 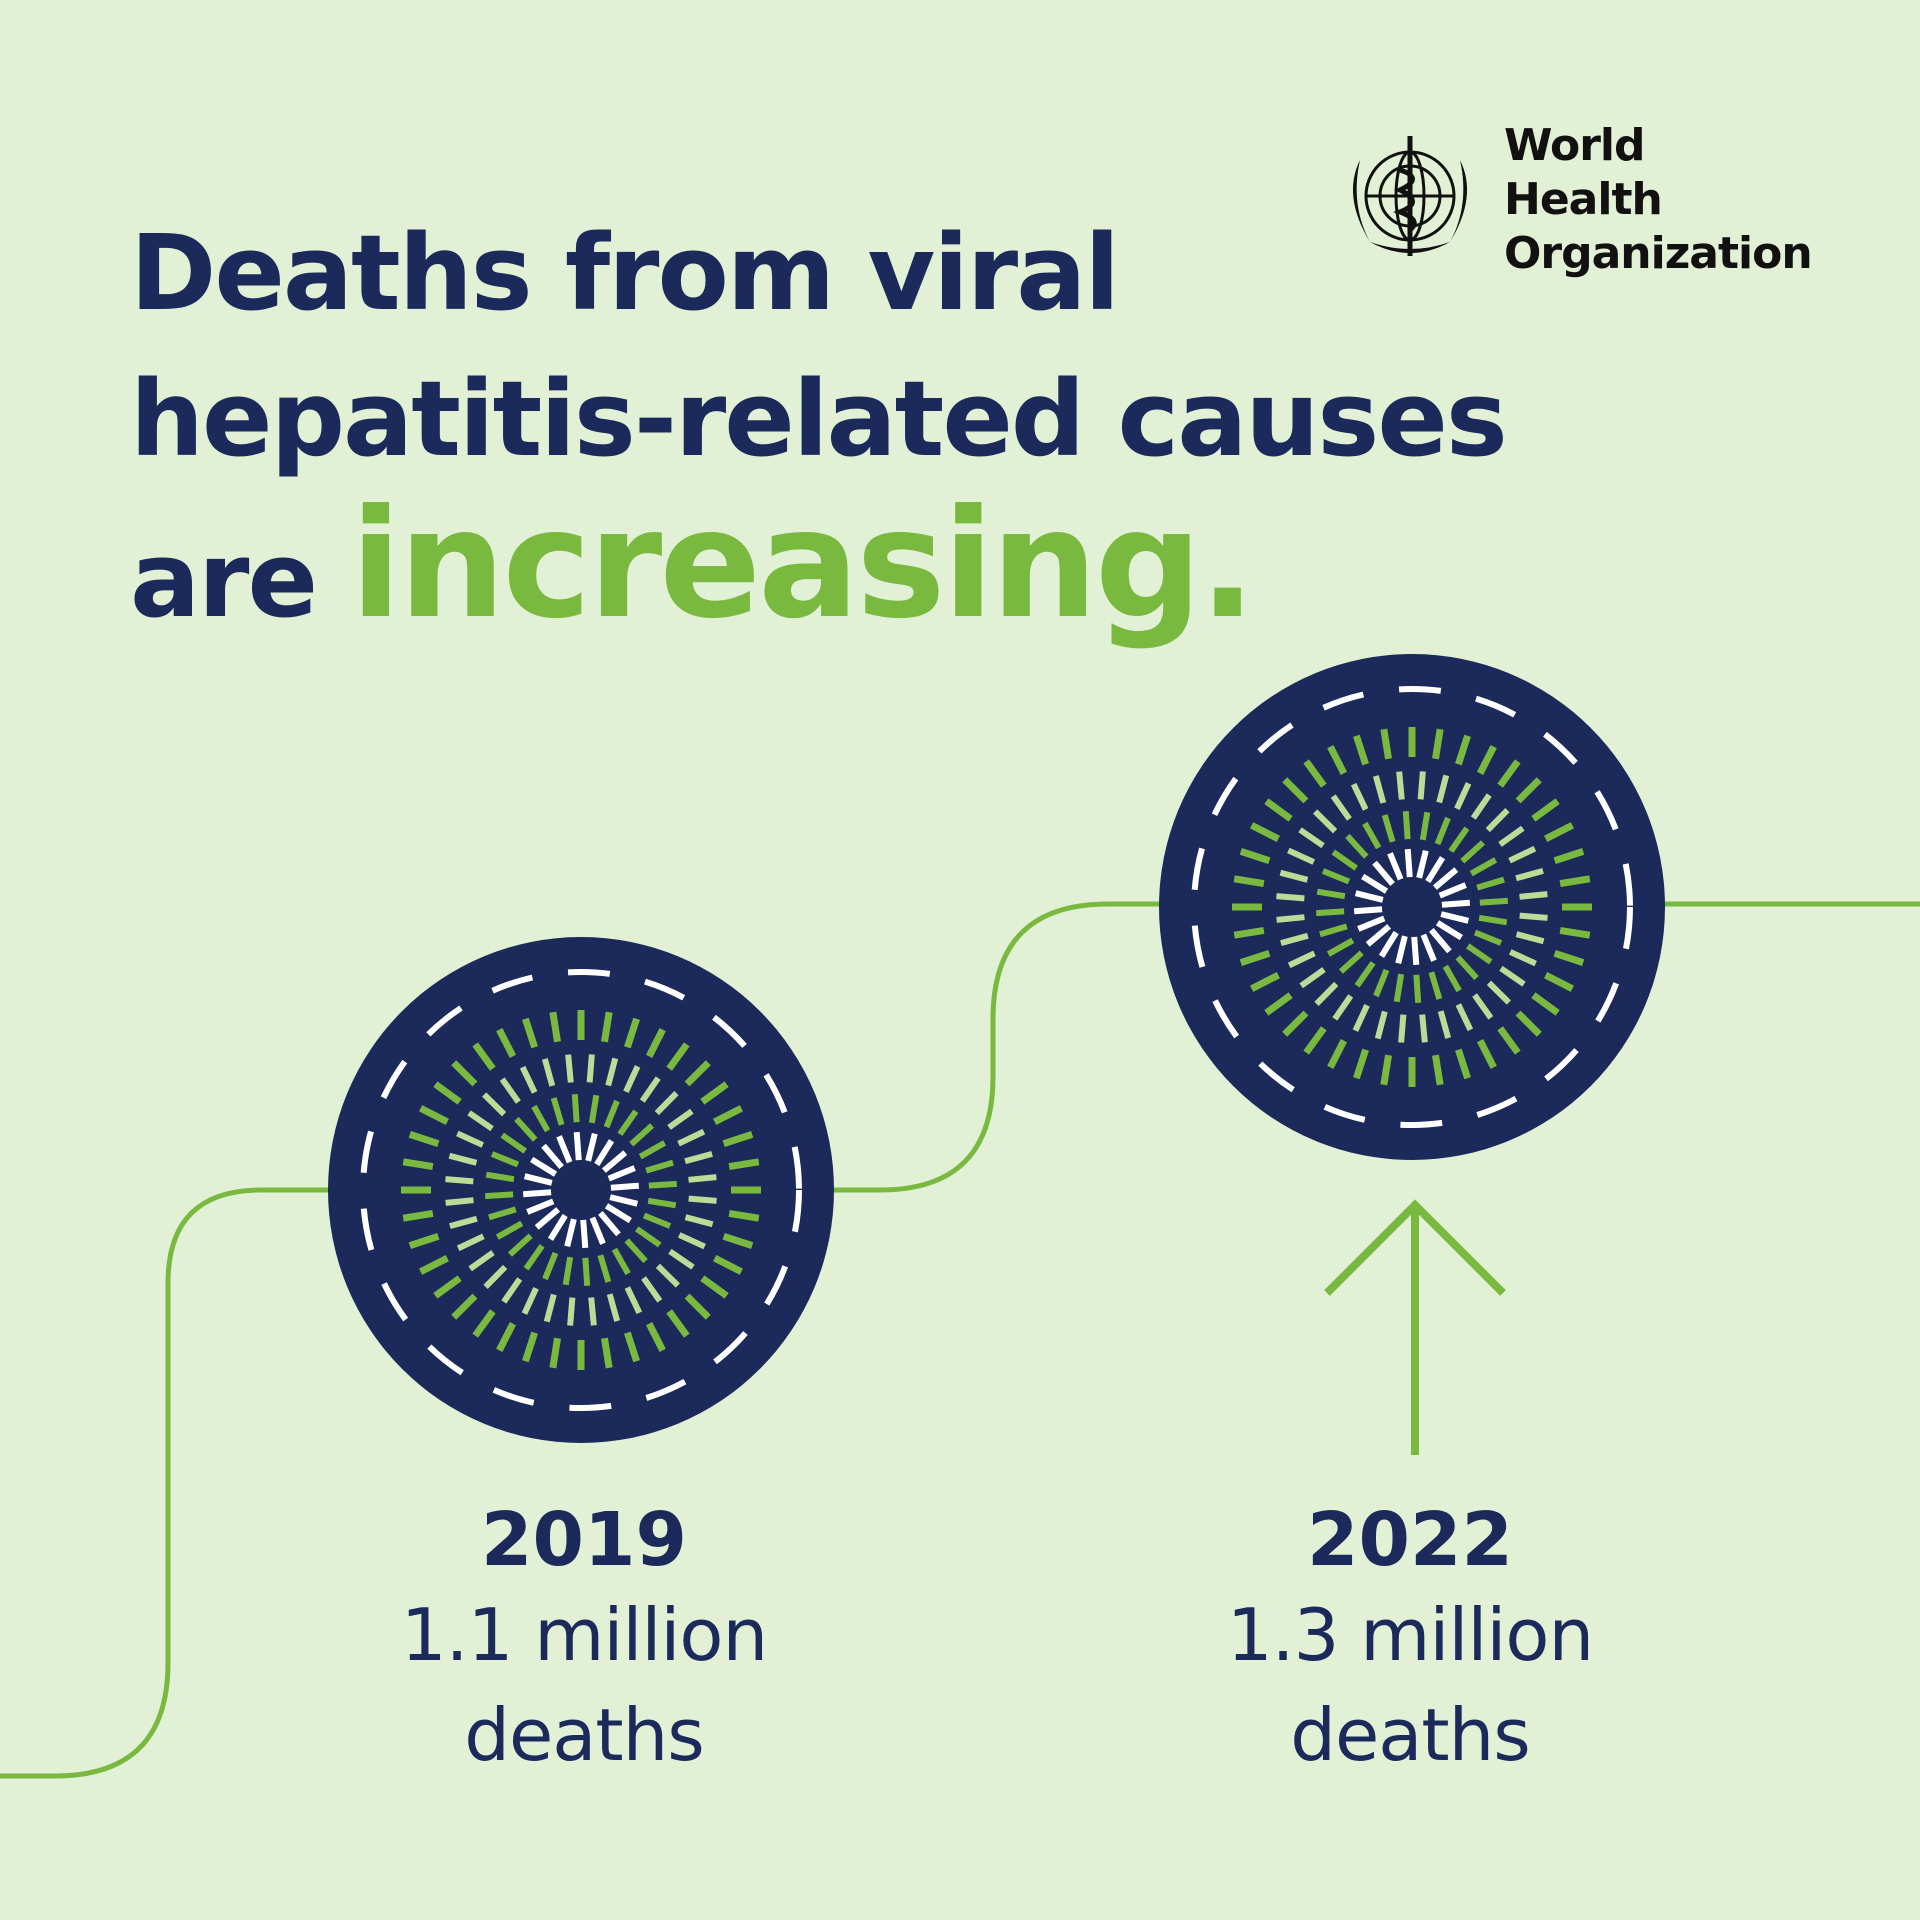 What do you see at coordinates (1410, 1635) in the screenshot?
I see `stat-value: 1.3 million` at bounding box center [1410, 1635].